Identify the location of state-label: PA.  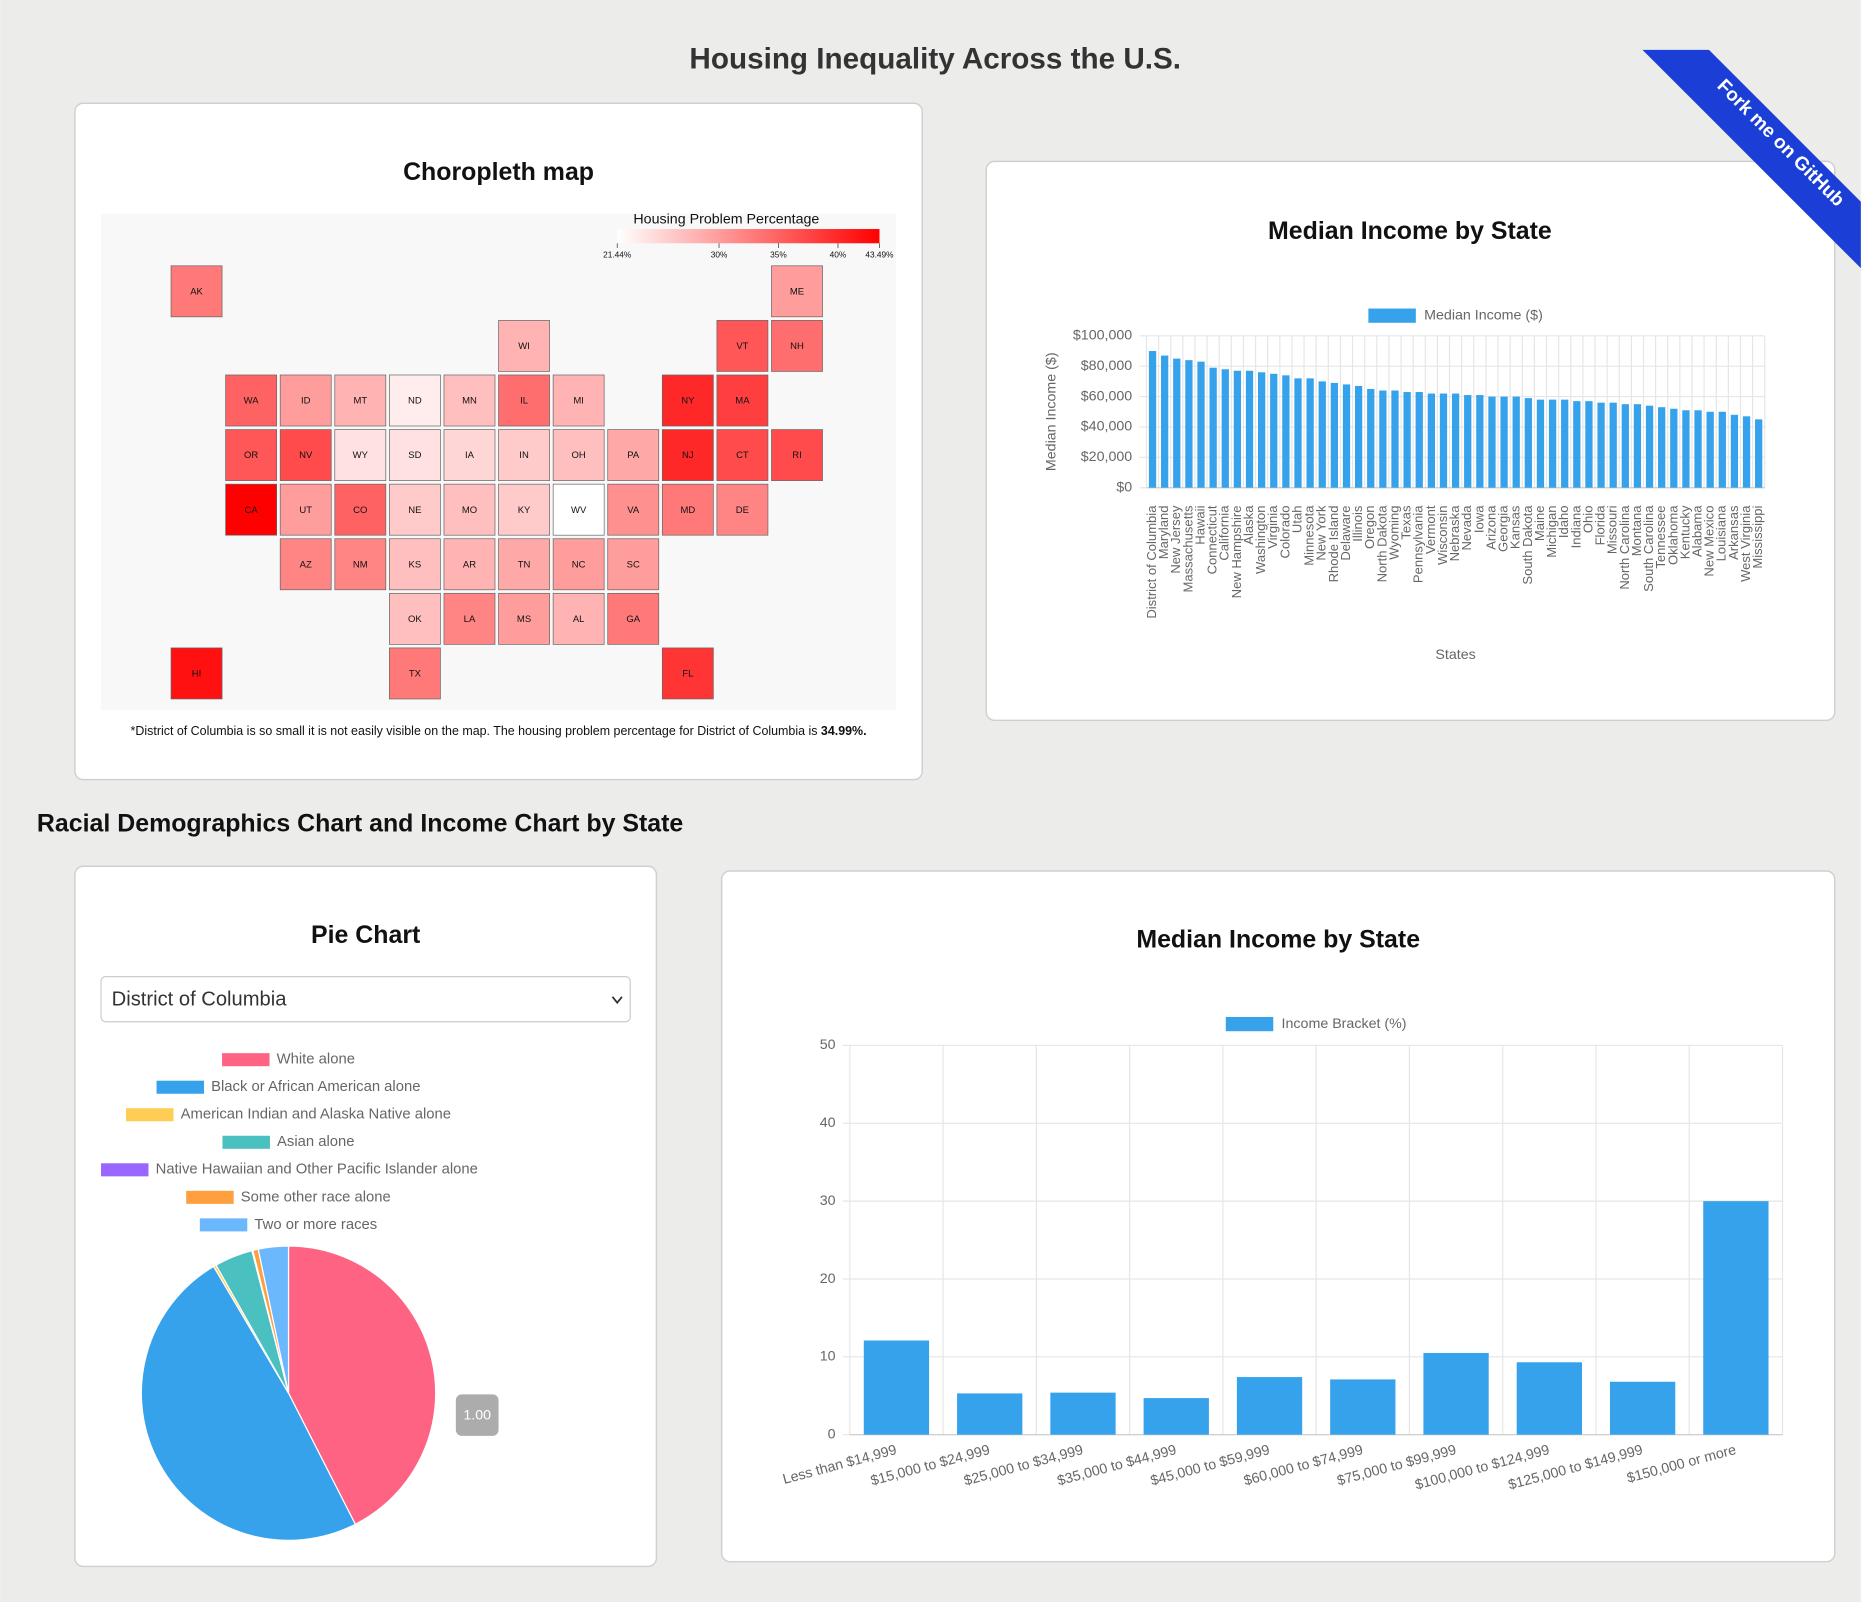
(633, 455).